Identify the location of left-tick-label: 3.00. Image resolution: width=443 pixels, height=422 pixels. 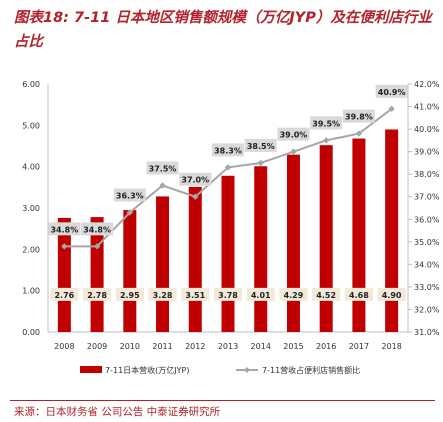
(31, 208).